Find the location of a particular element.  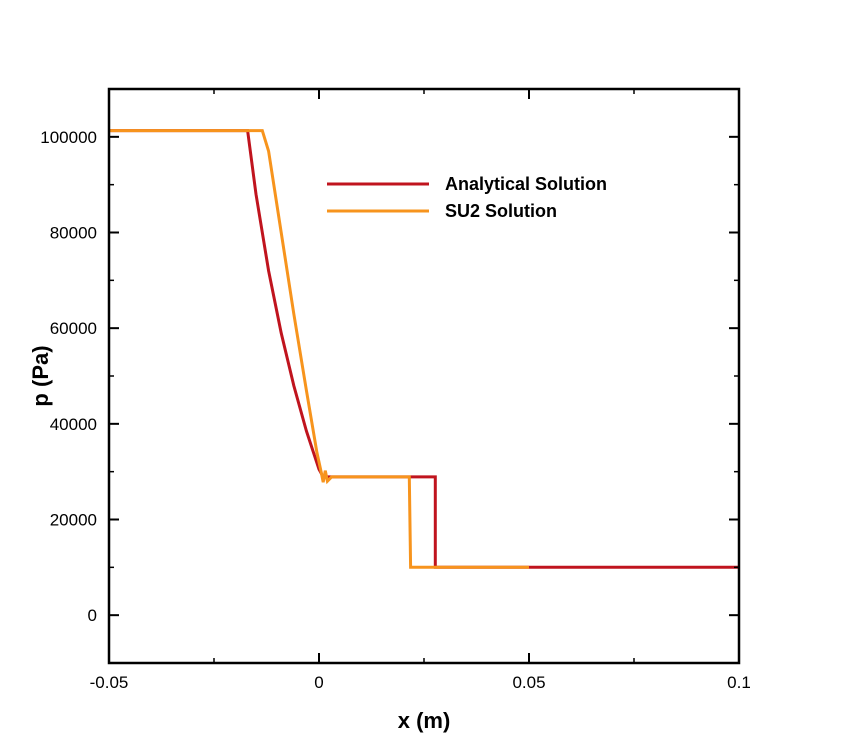

x-tick-label: 0 is located at coordinates (318, 682).